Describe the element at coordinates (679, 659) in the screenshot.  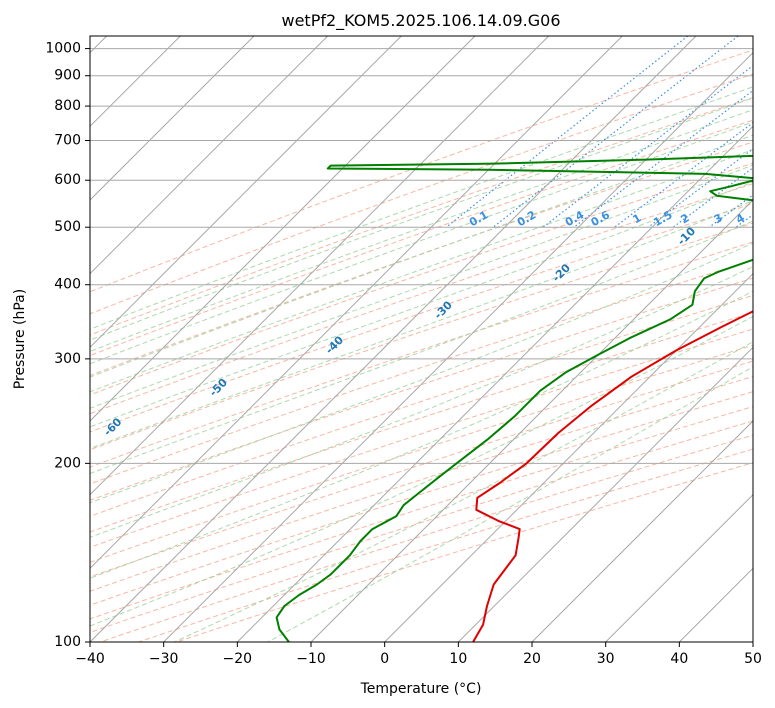
I see `x-tick-label: 40` at that location.